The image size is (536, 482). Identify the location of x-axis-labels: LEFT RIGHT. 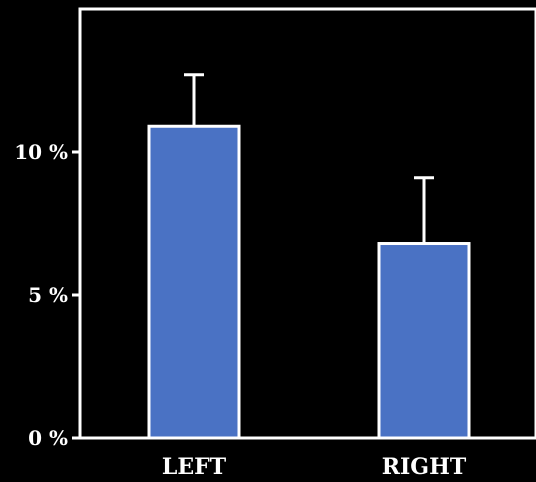
(314, 467).